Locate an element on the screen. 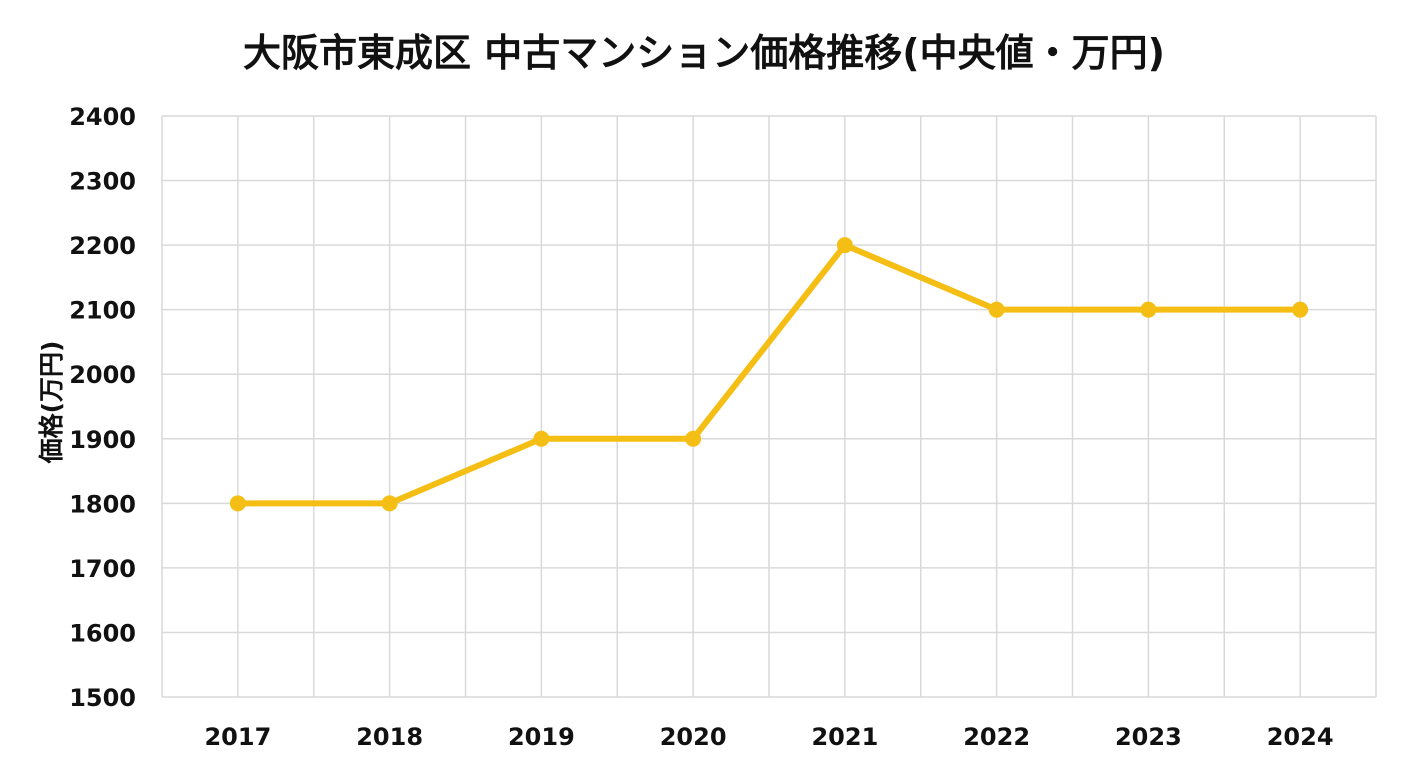 Image resolution: width=1408 pixels, height=768 pixels. x-tick-label: 2018 is located at coordinates (389, 737).